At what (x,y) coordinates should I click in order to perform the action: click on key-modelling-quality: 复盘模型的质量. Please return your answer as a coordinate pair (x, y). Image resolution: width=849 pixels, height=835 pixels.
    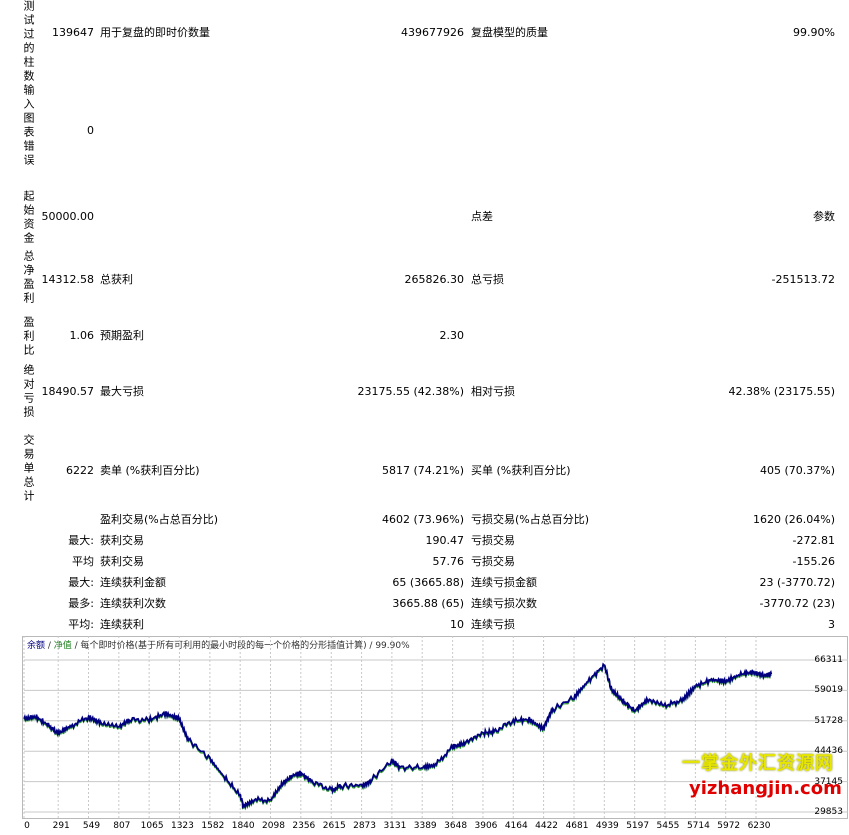
    Looking at the image, I should click on (509, 32).